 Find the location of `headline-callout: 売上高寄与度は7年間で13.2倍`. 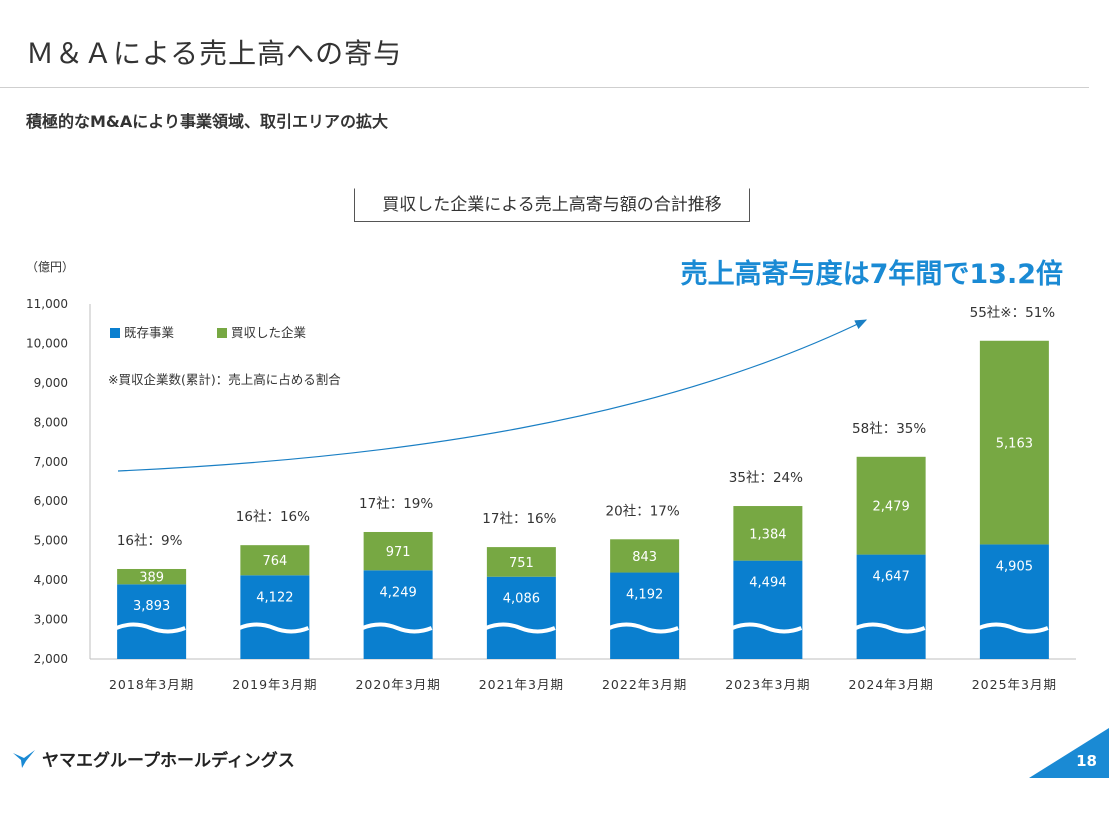

headline-callout: 売上高寄与度は7年間で13.2倍 is located at coordinates (871, 274).